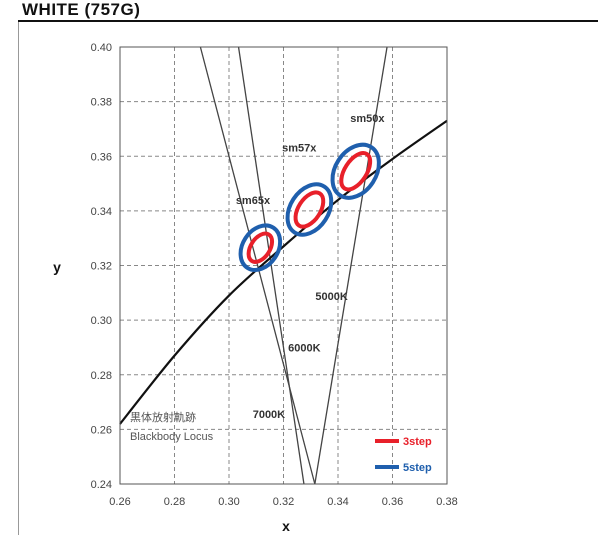 The width and height of the screenshot is (598, 535). What do you see at coordinates (299, 149) in the screenshot?
I see `bin-label-sm57x: sm57x` at bounding box center [299, 149].